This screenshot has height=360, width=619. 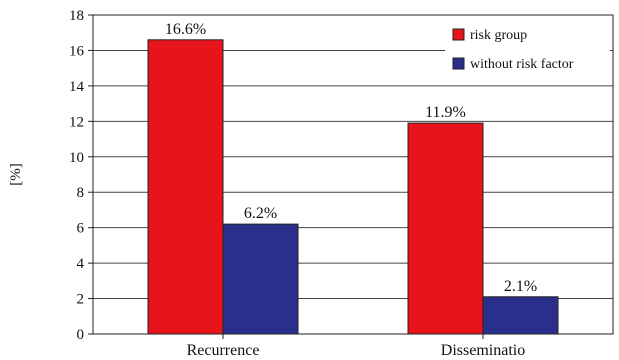 I want to click on data-label: 16.6%, so click(x=185, y=29).